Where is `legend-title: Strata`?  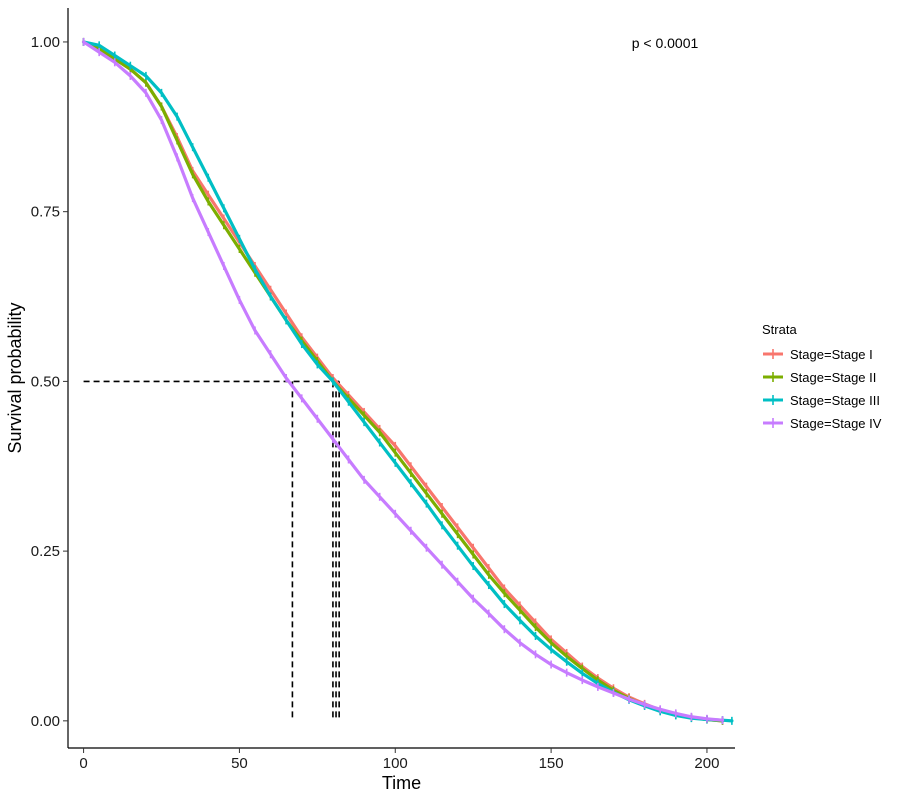
legend-title: Strata is located at coordinates (779, 329).